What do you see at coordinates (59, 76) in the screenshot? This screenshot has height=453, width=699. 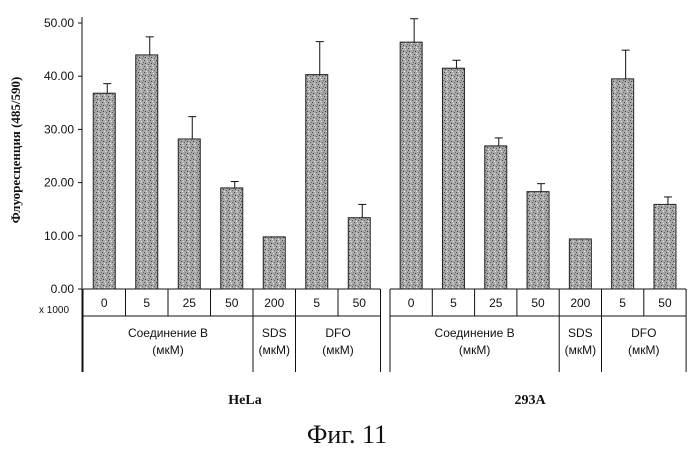 I see `y-tick-label: 40.00` at bounding box center [59, 76].